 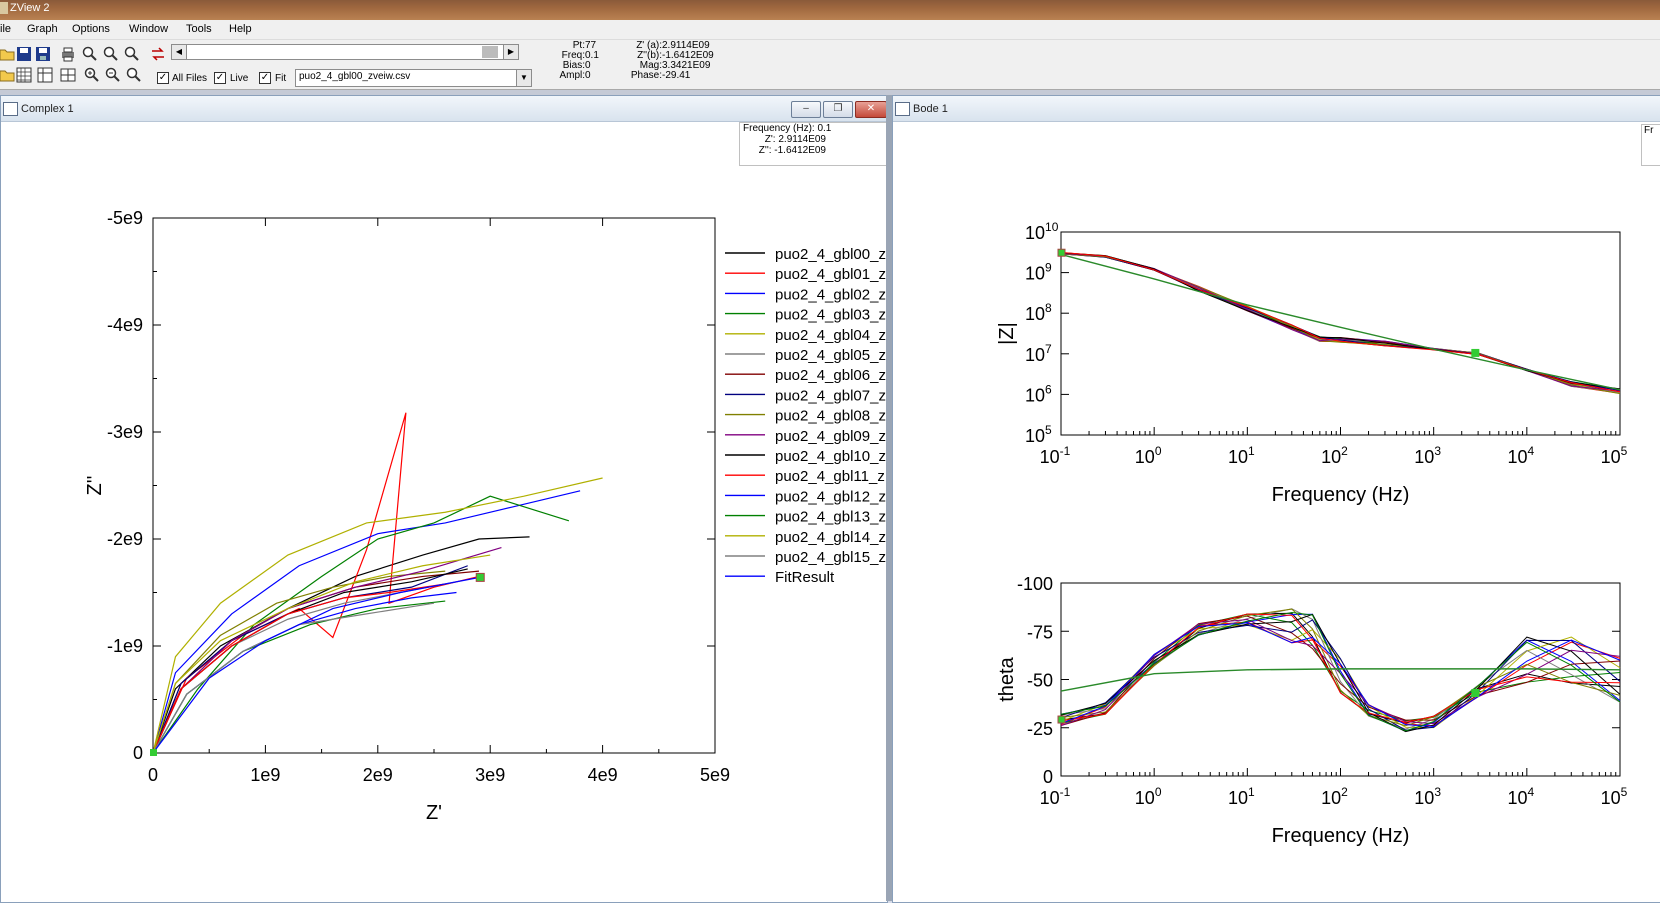 What do you see at coordinates (163, 78) in the screenshot?
I see `all-files-checkbox: ✓` at bounding box center [163, 78].